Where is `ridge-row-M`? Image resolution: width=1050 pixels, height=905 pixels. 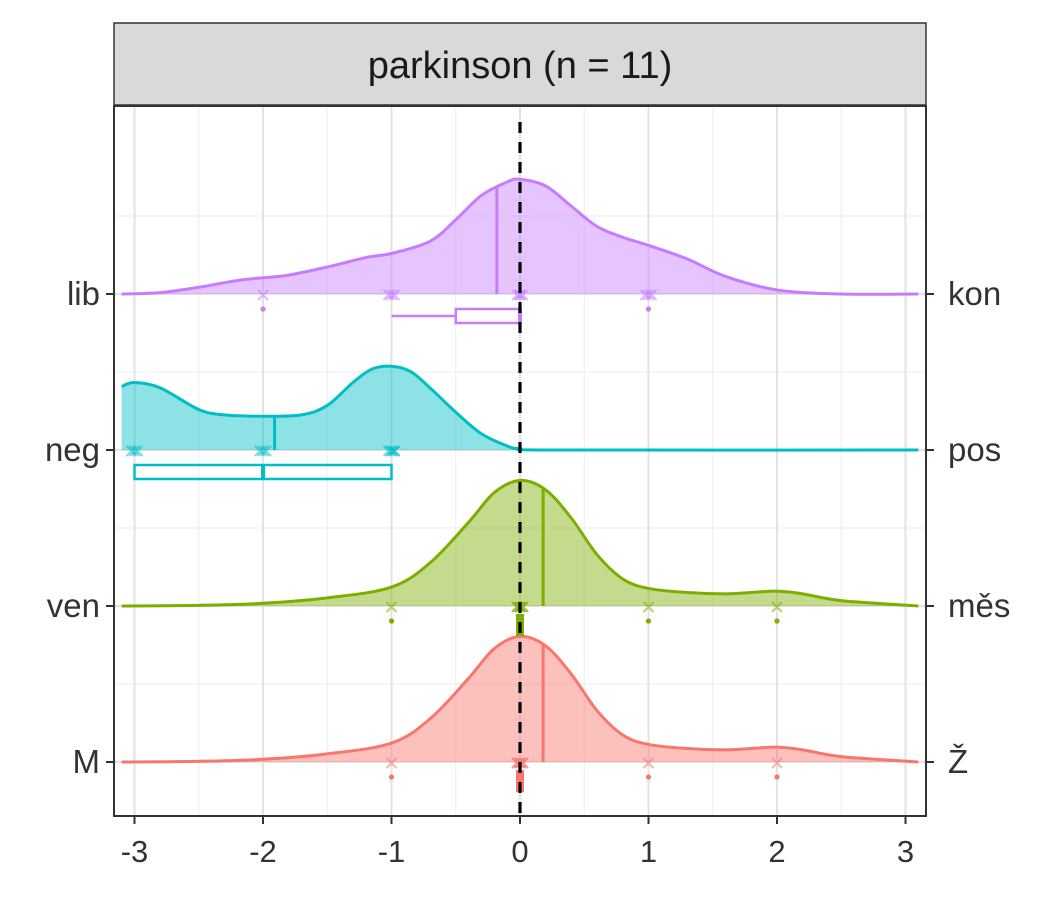 ridge-row-M is located at coordinates (520, 713).